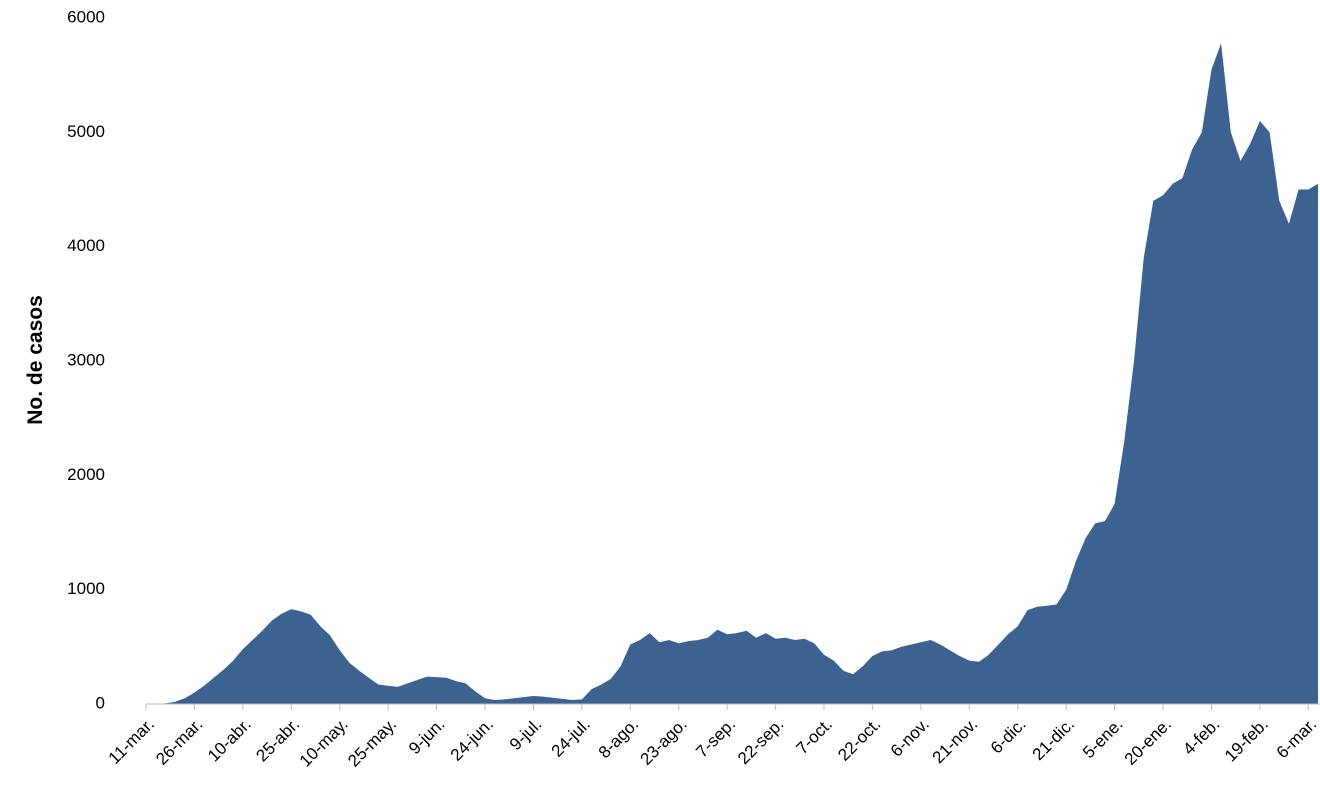 This screenshot has width=1320, height=798. Describe the element at coordinates (324, 743) in the screenshot. I see `x-tick-label: 10-may.` at that location.